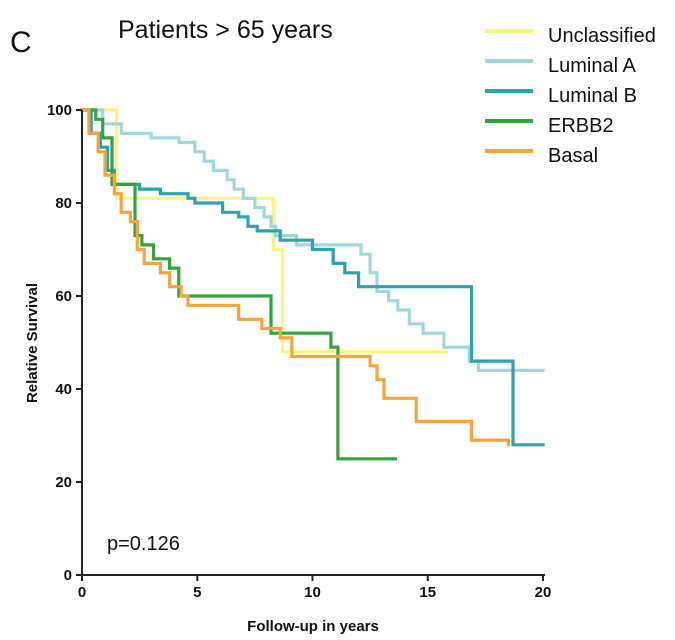  Describe the element at coordinates (592, 96) in the screenshot. I see `legend-label-luminal-b: Luminal B` at that location.